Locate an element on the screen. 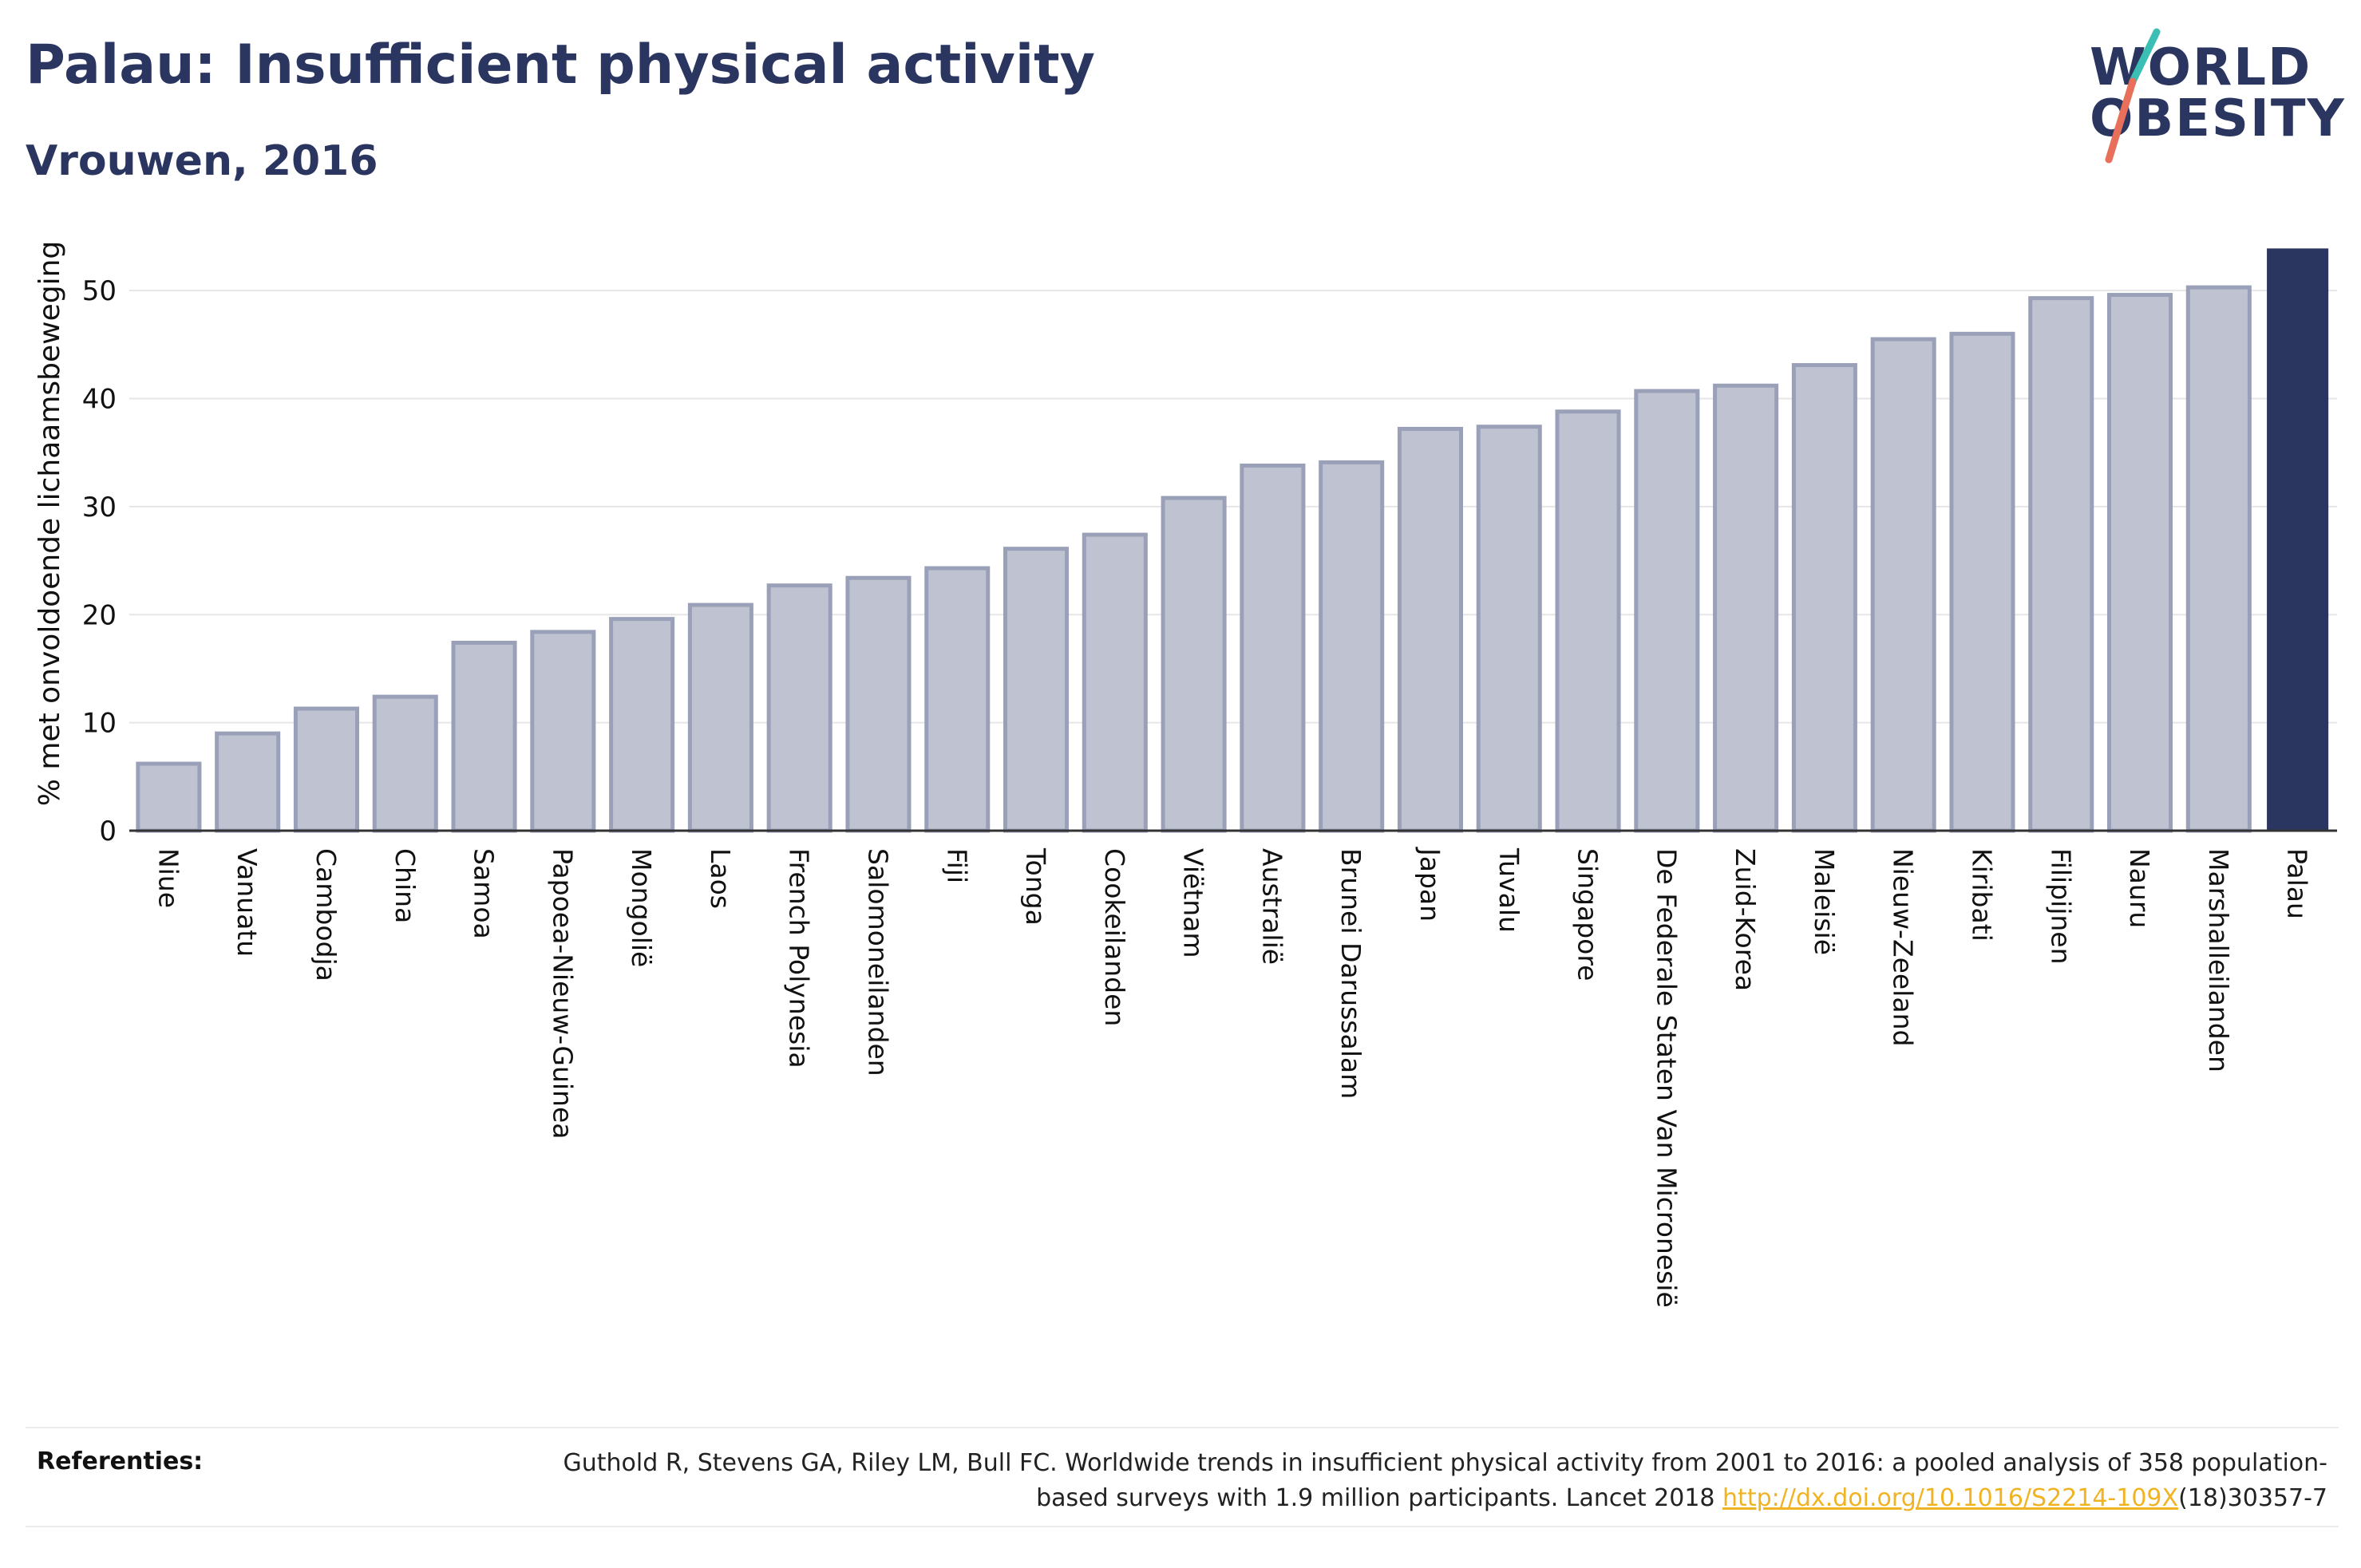 Image resolution: width=2361 pixels, height=1568 pixels. bar-laos is located at coordinates (720, 717).